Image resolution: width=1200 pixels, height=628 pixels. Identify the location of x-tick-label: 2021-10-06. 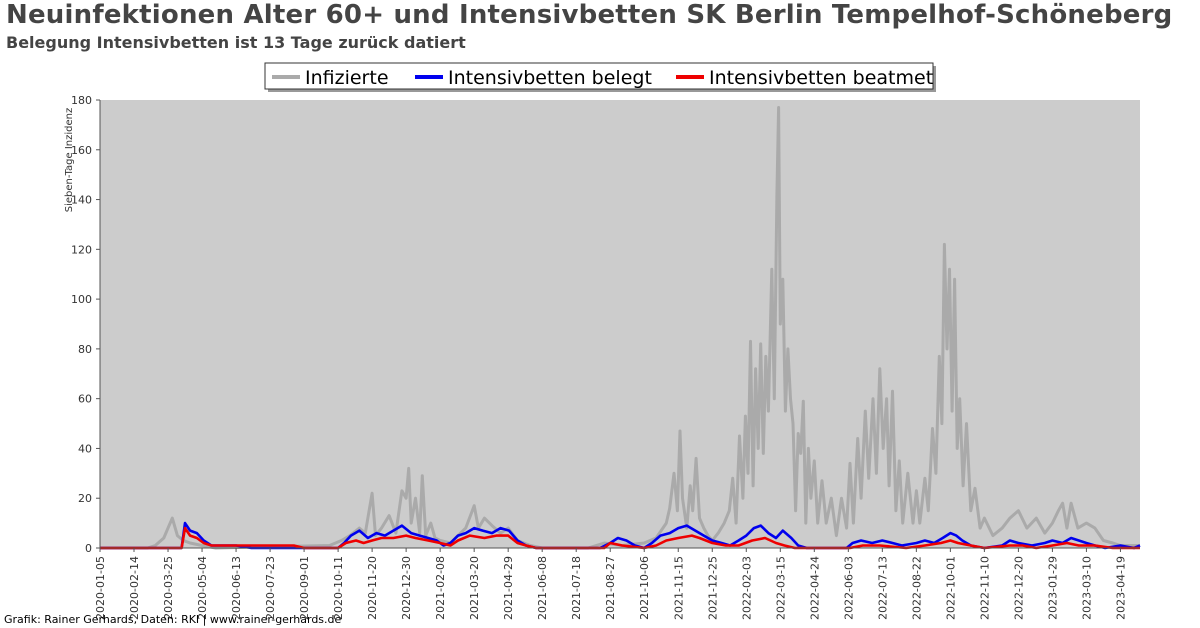
(644, 588).